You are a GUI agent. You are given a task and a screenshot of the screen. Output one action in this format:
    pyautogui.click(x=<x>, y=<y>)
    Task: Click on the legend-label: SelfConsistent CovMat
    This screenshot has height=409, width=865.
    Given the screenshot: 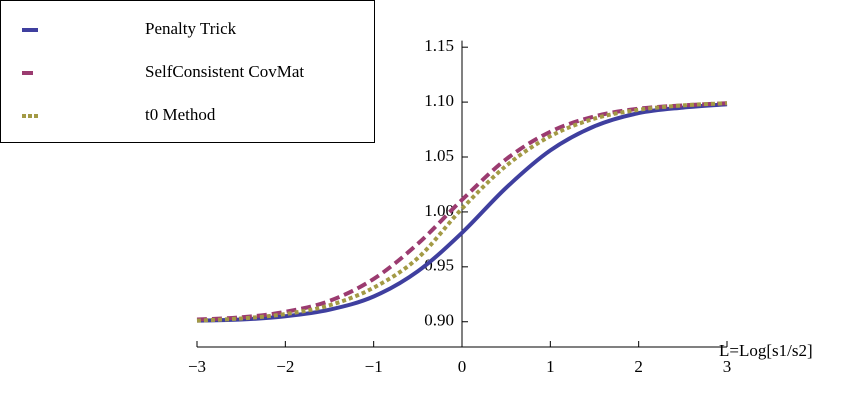 What is the action you would take?
    pyautogui.click(x=224, y=71)
    